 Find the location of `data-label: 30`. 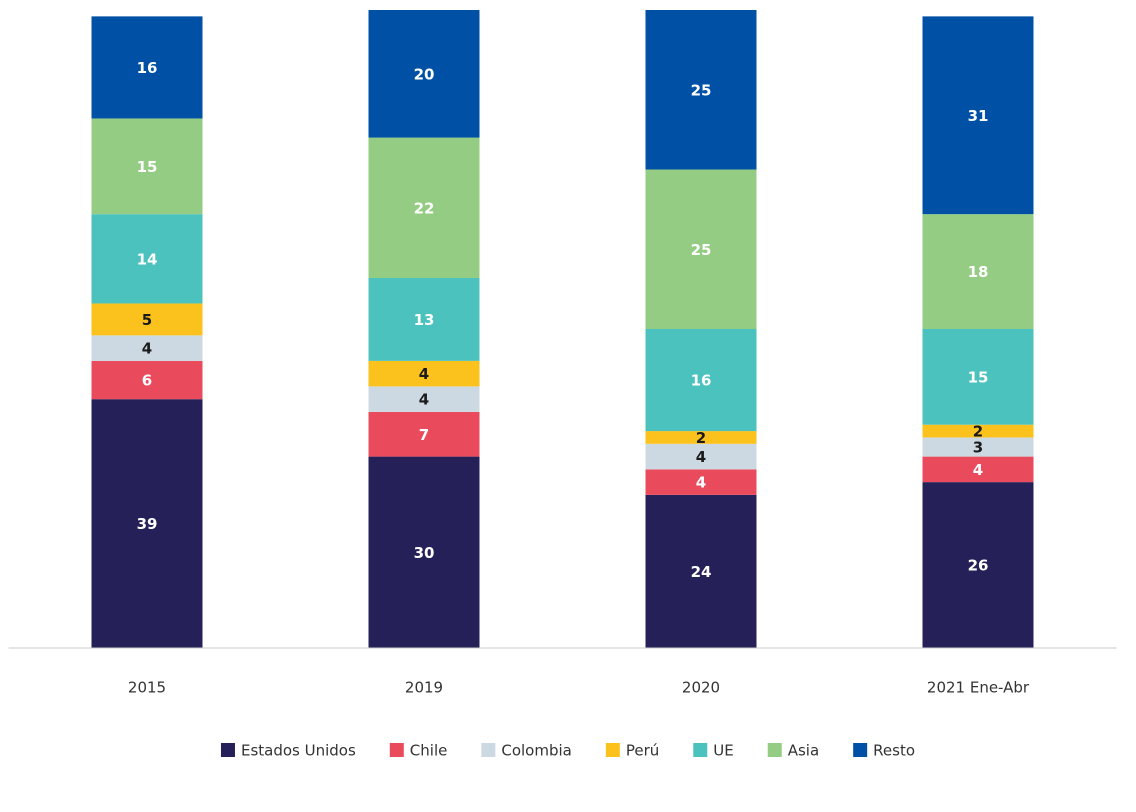

data-label: 30 is located at coordinates (424, 553).